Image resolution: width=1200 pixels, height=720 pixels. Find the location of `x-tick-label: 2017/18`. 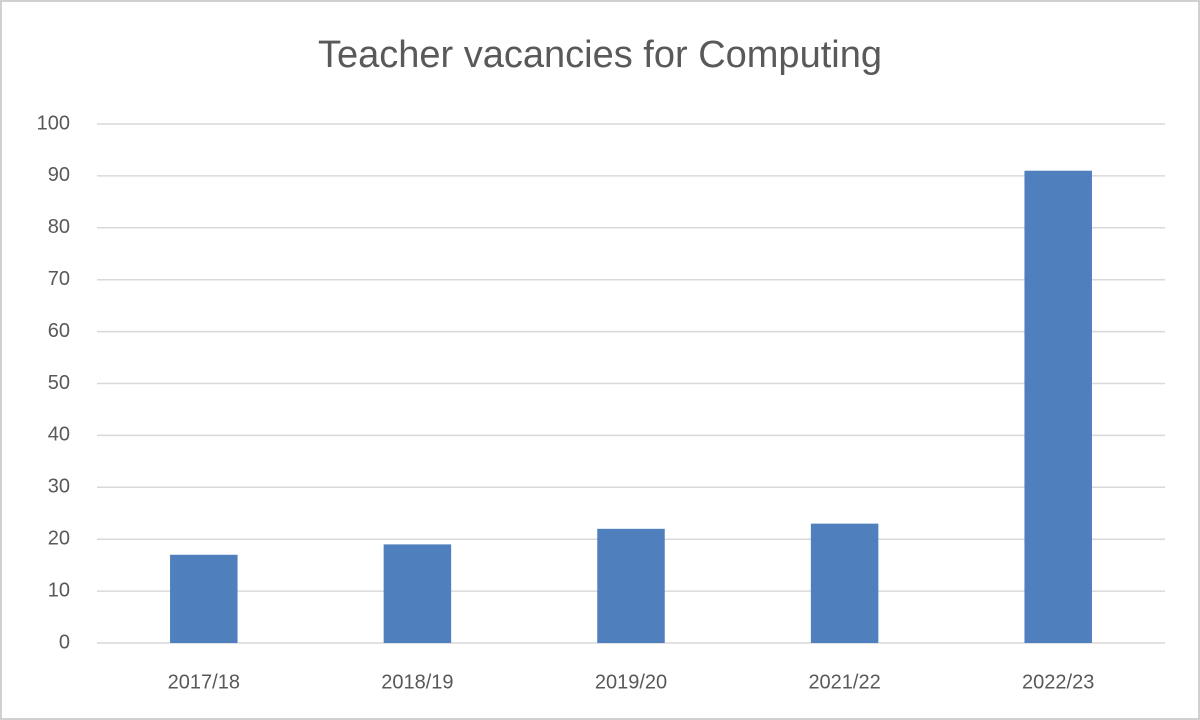

x-tick-label: 2017/18 is located at coordinates (204, 682).